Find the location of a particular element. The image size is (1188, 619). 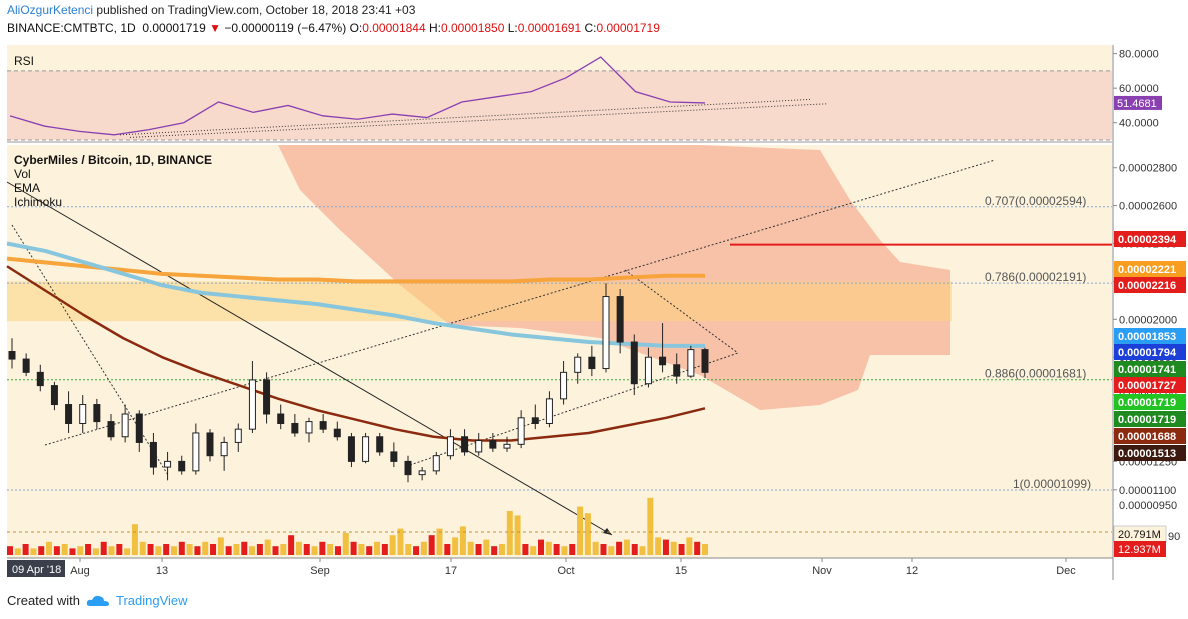

price-tag-label: 0.00001853 is located at coordinates (1147, 337).